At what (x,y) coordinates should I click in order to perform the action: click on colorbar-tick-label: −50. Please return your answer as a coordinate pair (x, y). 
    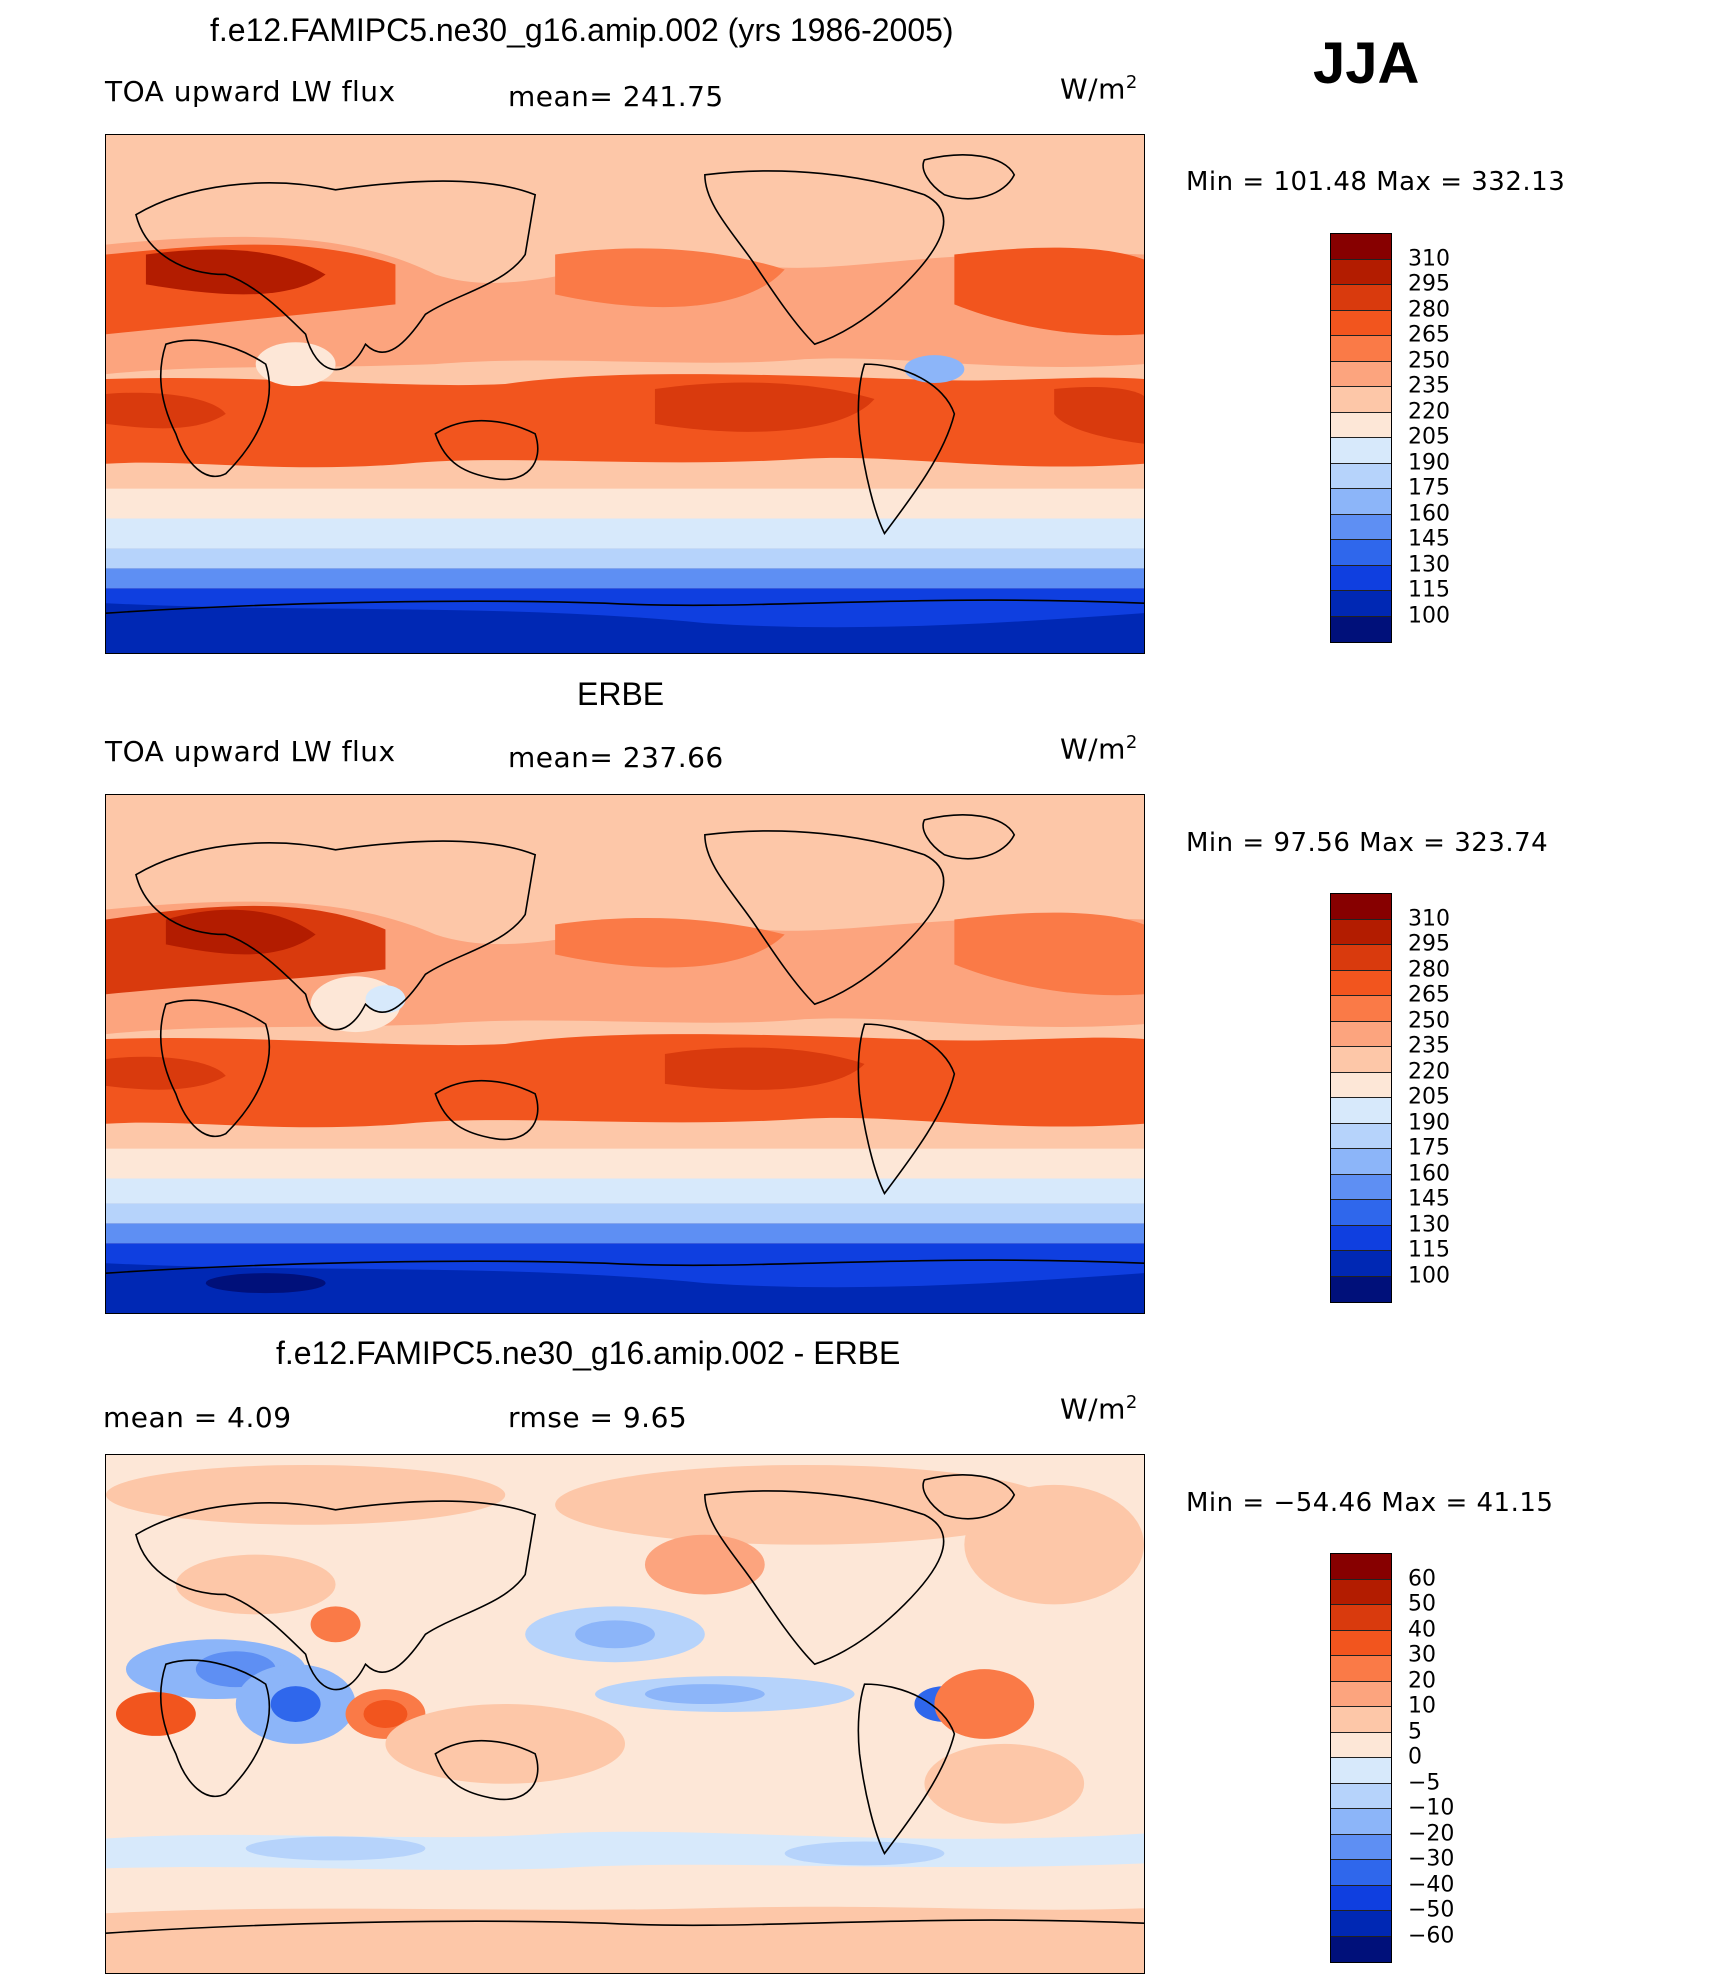
    Looking at the image, I should click on (1431, 1910).